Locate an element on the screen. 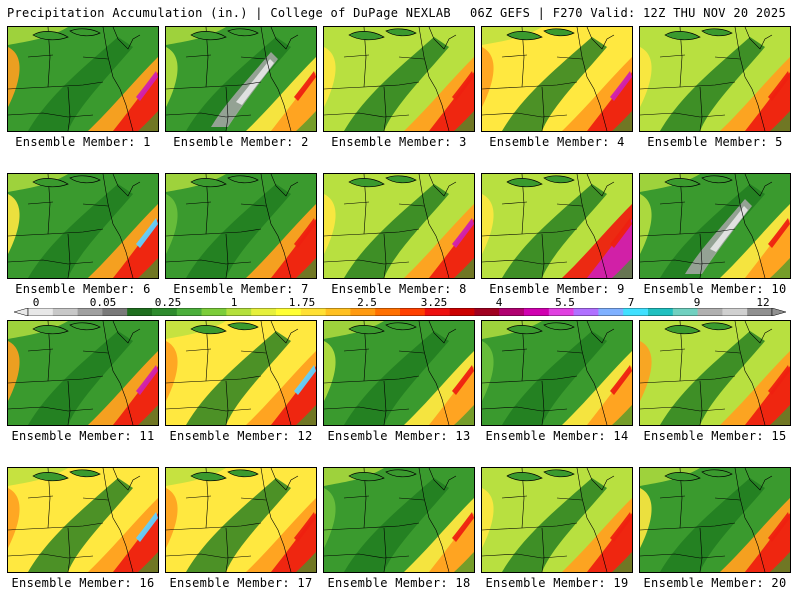 The width and height of the screenshot is (800, 600). ensemble-member-label: Ensemble Member: 10 is located at coordinates (715, 289).